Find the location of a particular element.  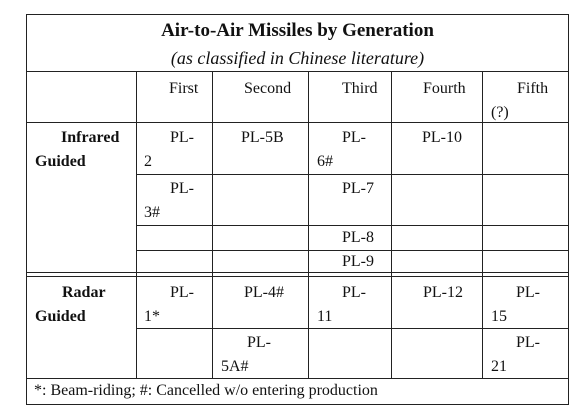

ir-r3-third: PL-8 is located at coordinates (358, 237).